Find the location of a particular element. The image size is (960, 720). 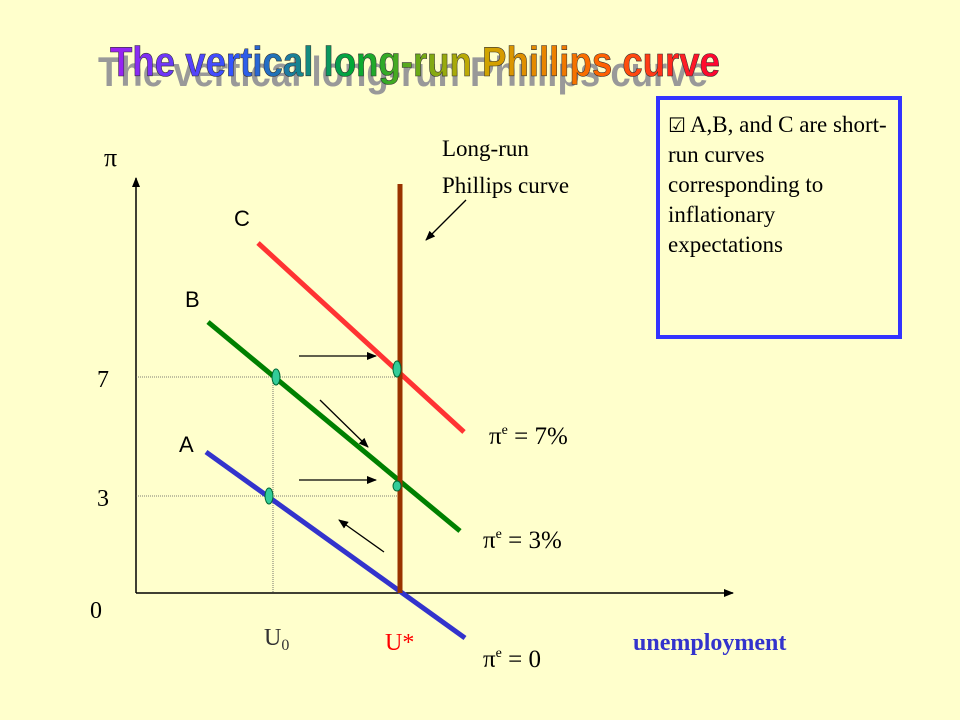

curve-c-expectation: πe = 7% is located at coordinates (528, 436).